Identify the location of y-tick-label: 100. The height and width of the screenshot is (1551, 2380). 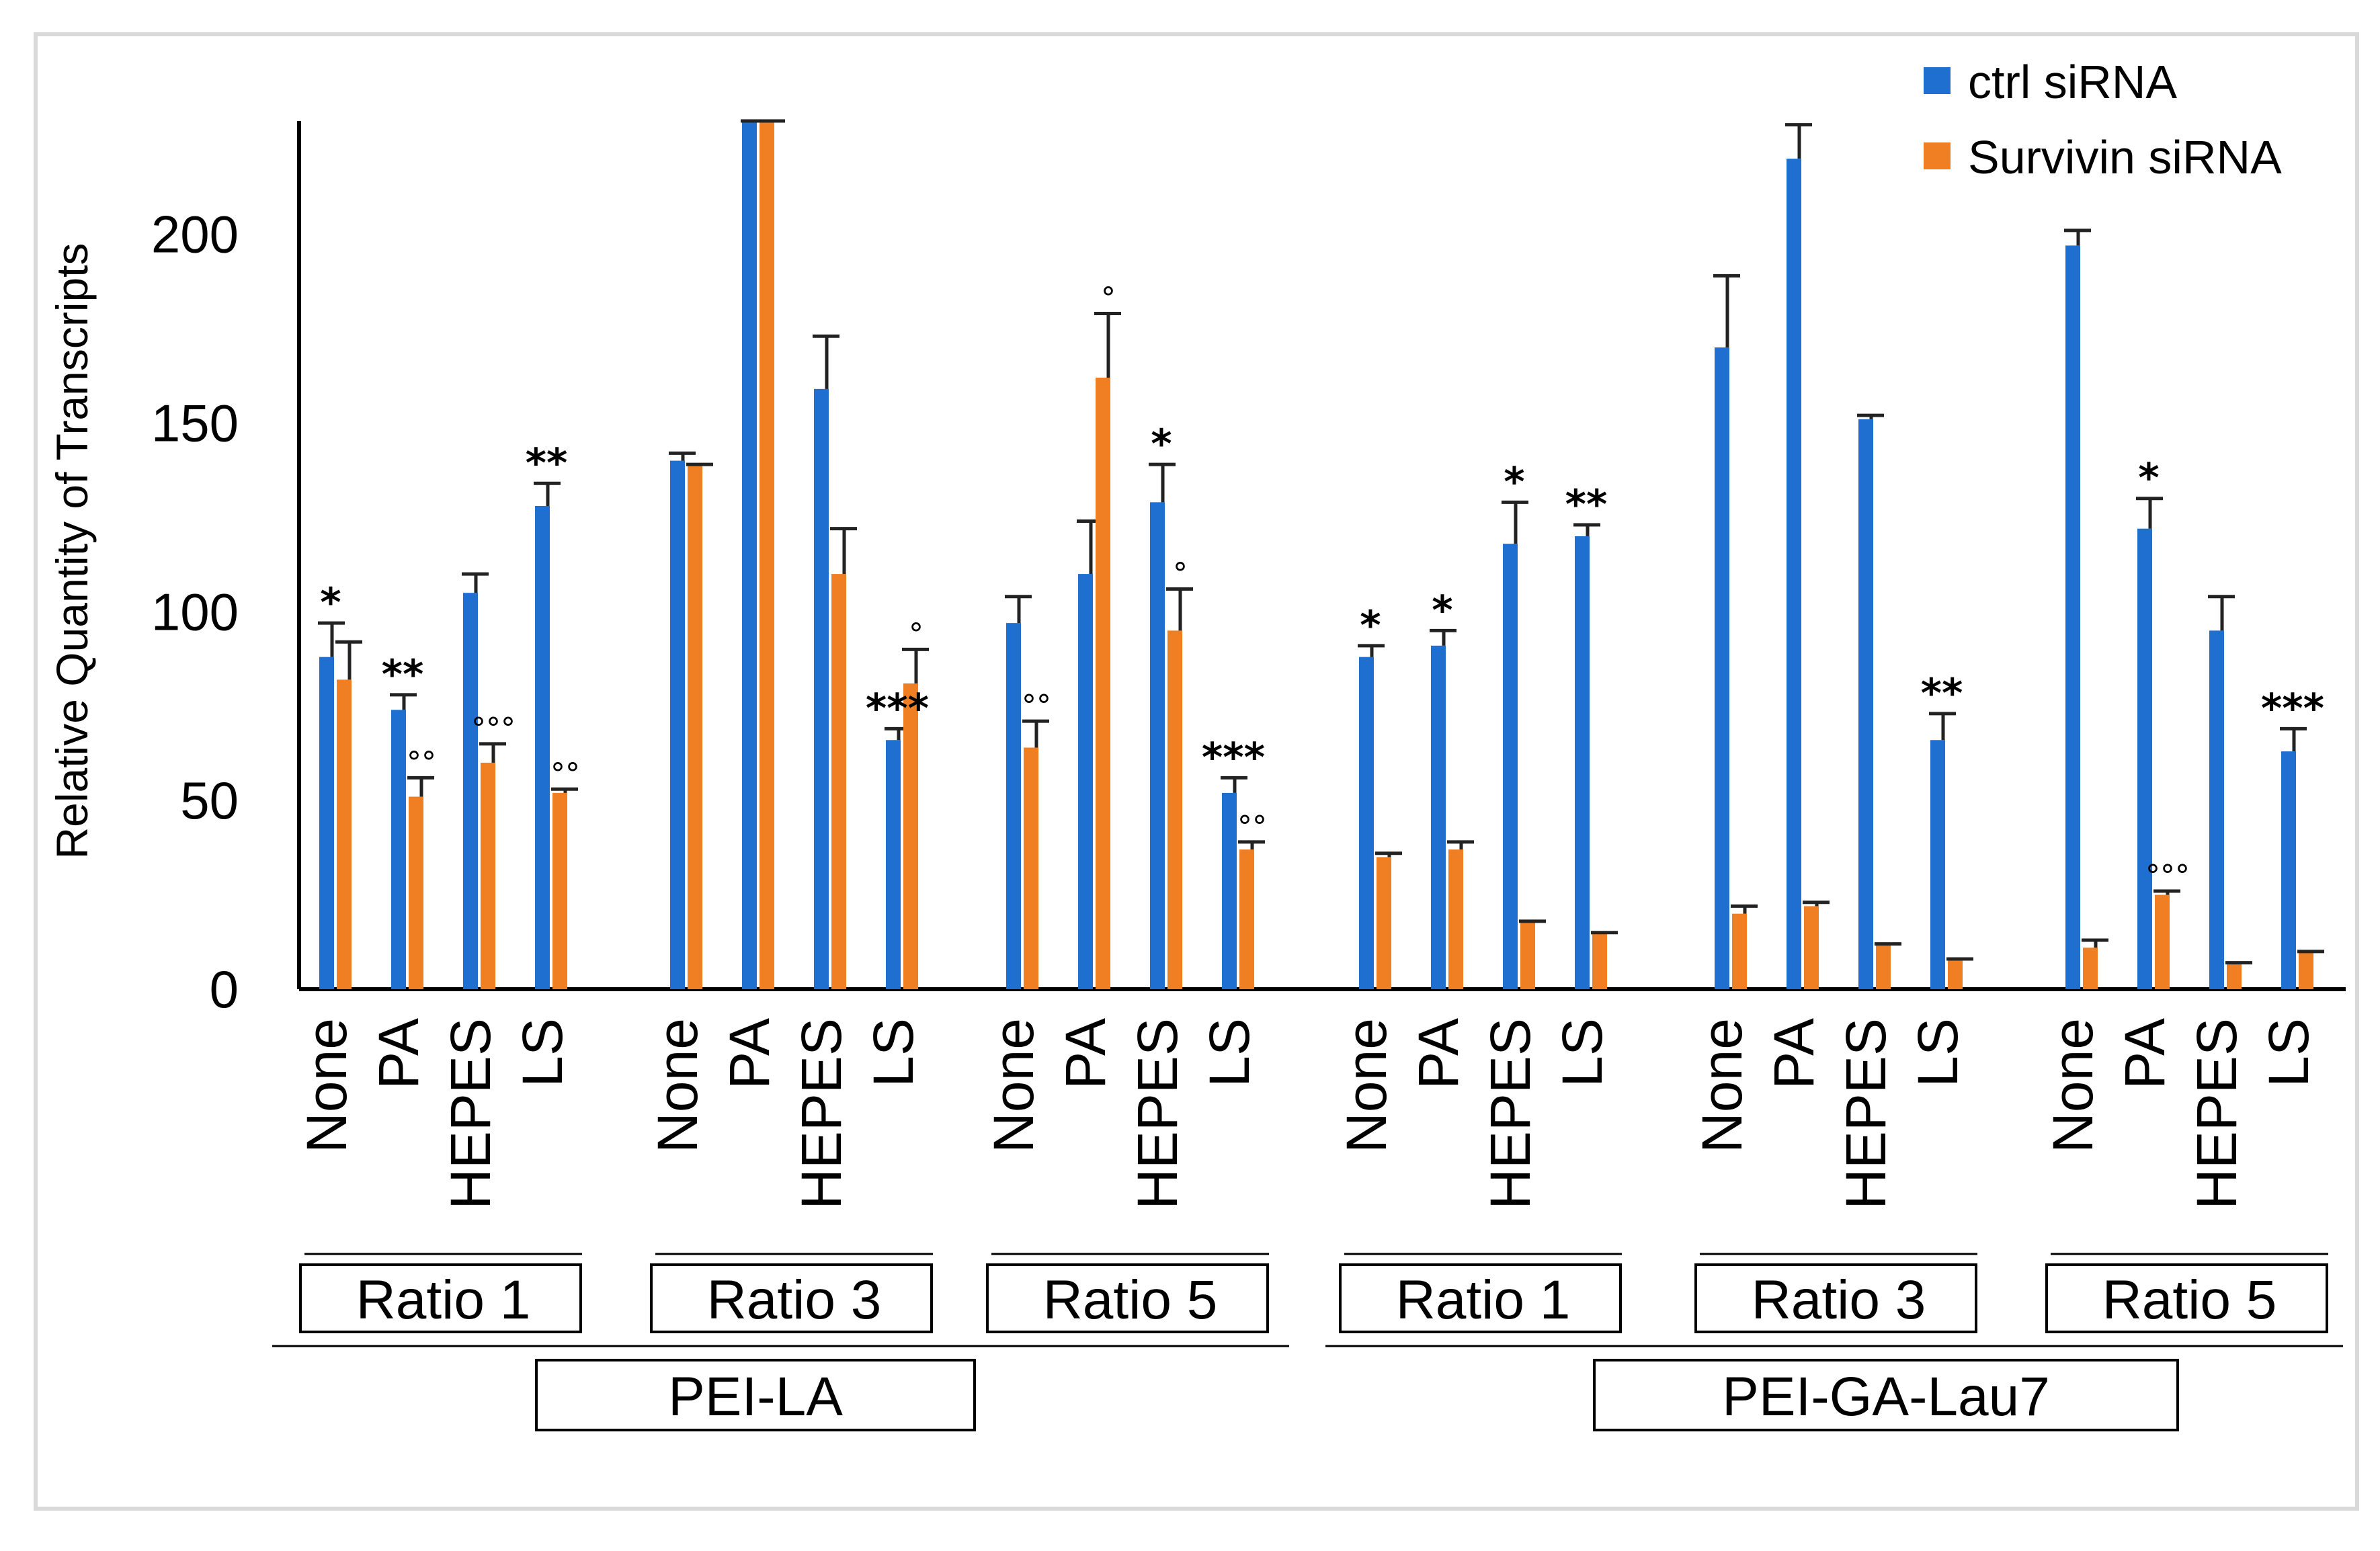
(195, 611).